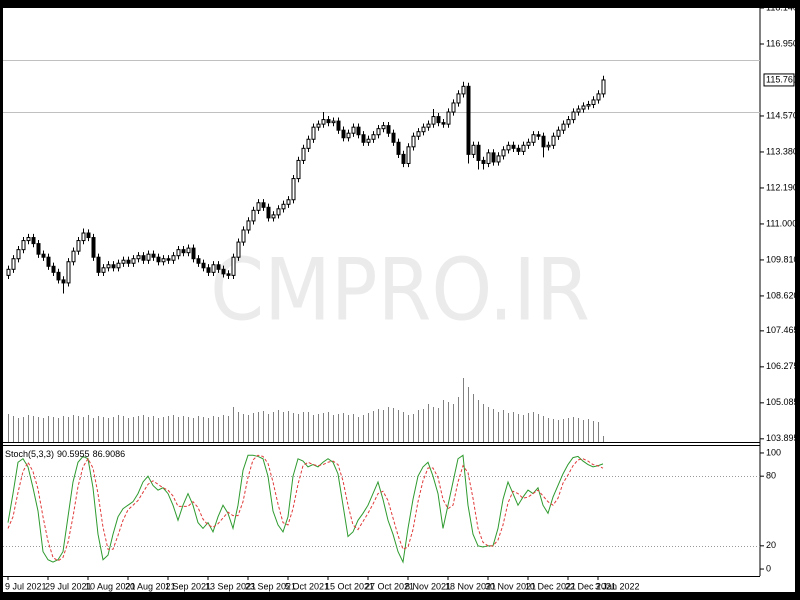 This screenshot has height=600, width=800. What do you see at coordinates (771, 476) in the screenshot?
I see `y-tick-label: 80` at bounding box center [771, 476].